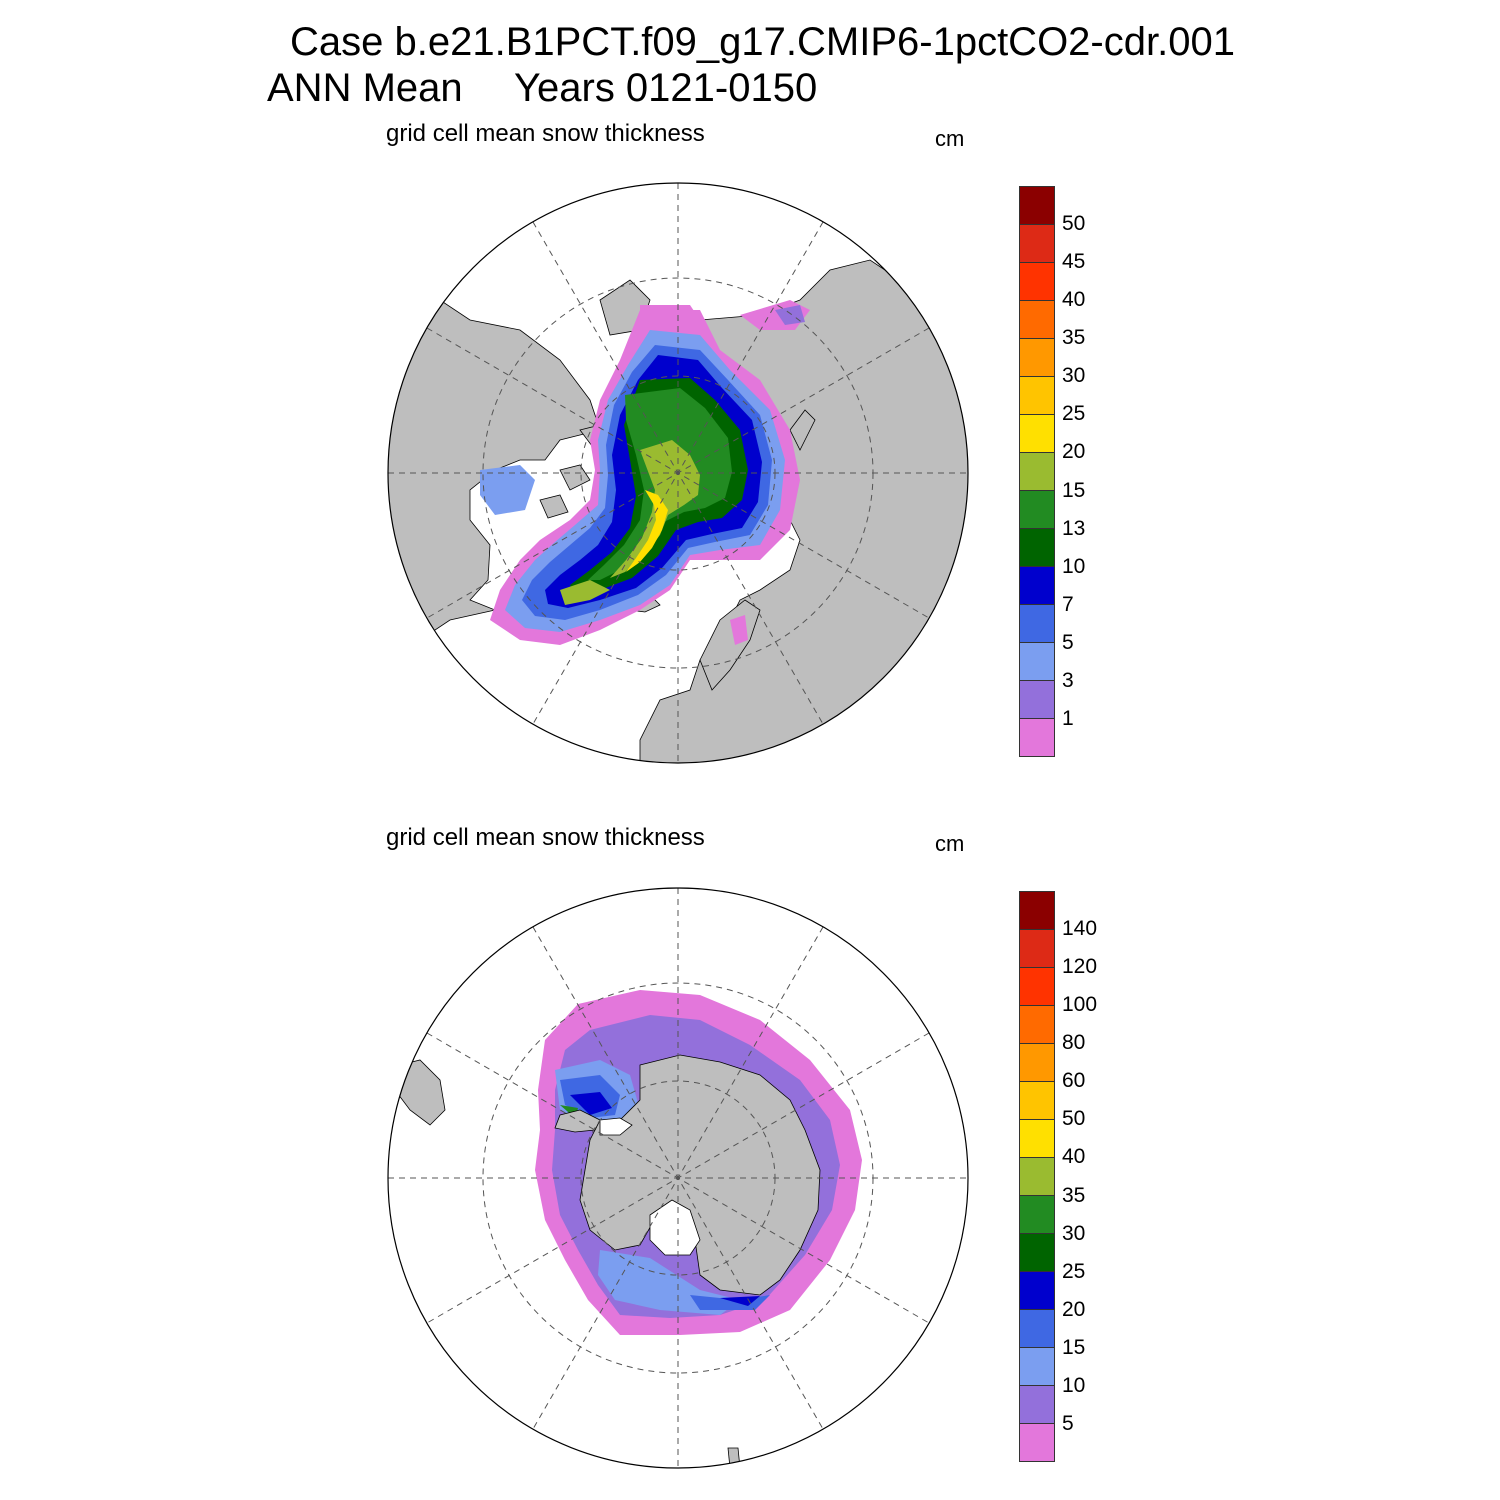 This screenshot has width=1500, height=1500. I want to click on antarctica-landmass, so click(700, 1175).